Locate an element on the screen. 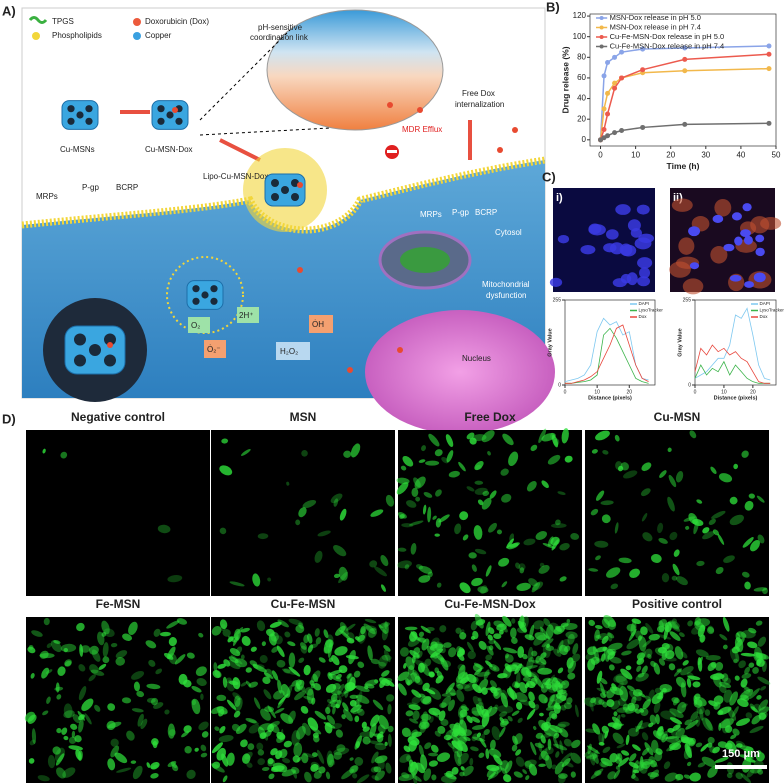  ros-label: Ȯ₂⁻ is located at coordinates (214, 349).